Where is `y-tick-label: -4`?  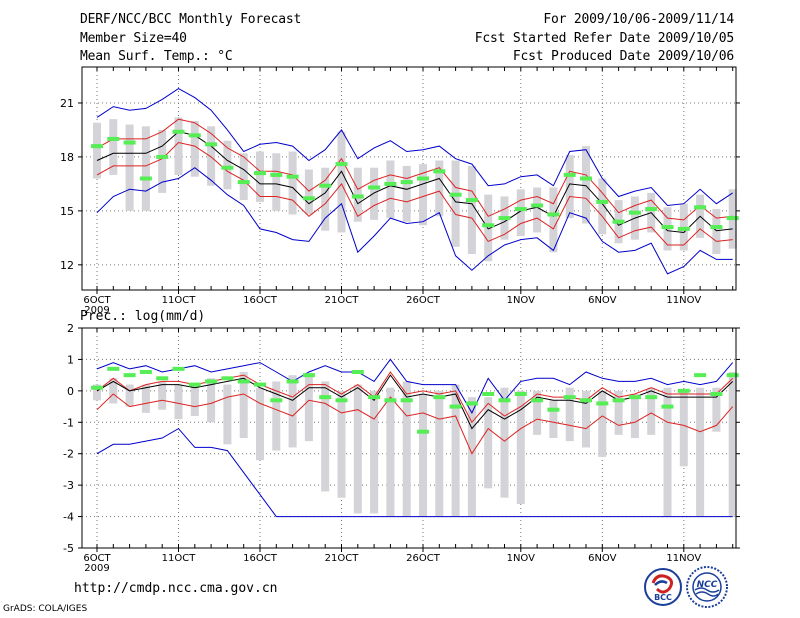
y-tick-label: -4 is located at coordinates (68, 517).